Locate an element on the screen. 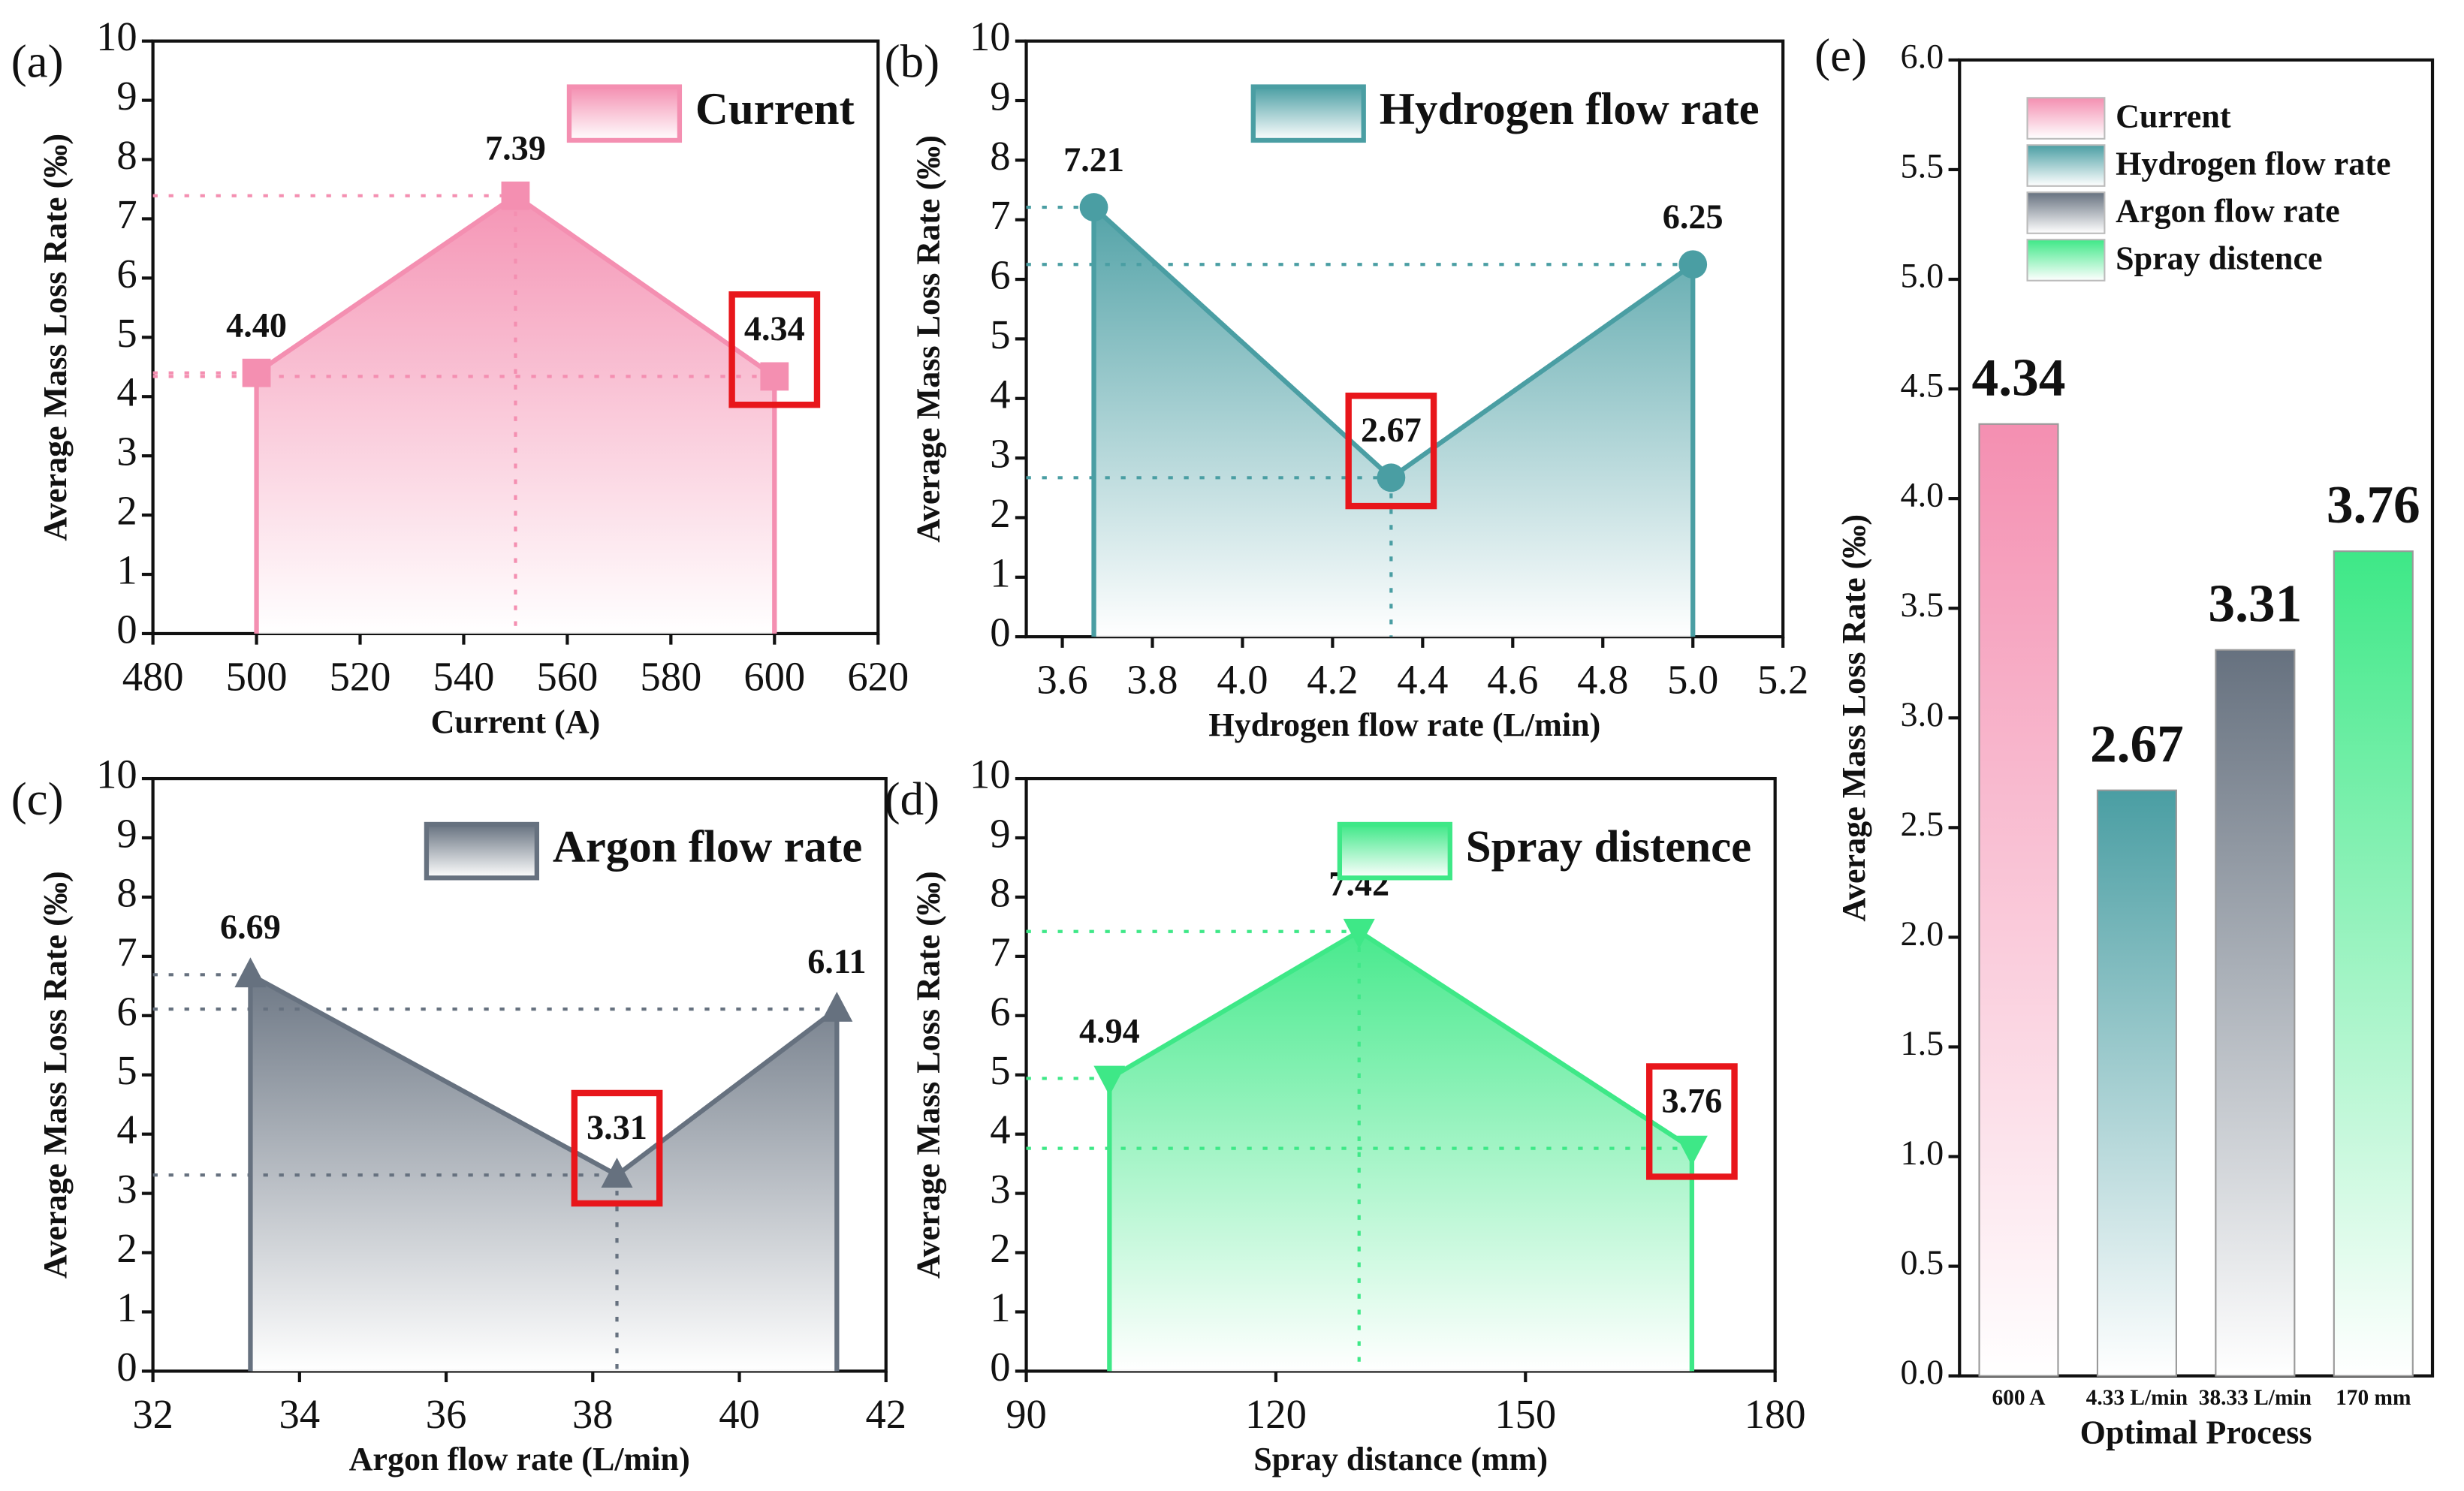 The image size is (2464, 1491). y-tick-label: 3.5 is located at coordinates (1922, 605).